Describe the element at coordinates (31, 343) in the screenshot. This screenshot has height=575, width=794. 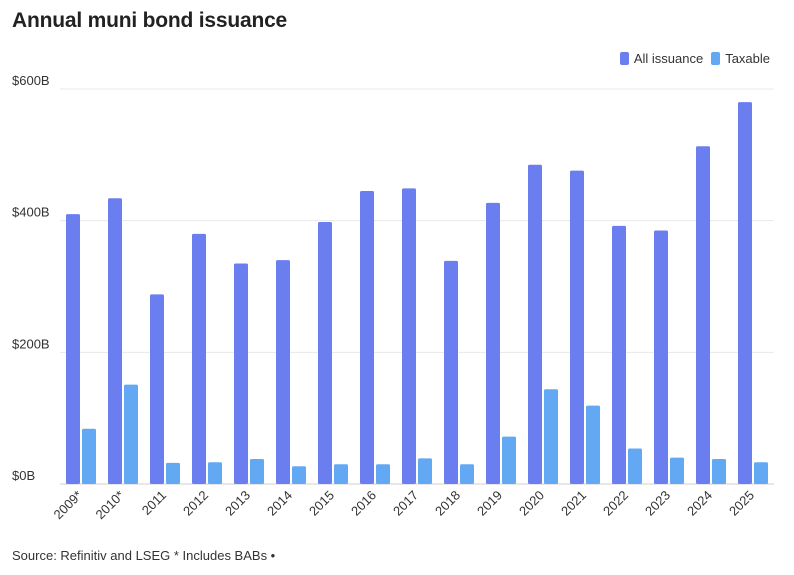
I see `y-tick-label: $200B` at that location.